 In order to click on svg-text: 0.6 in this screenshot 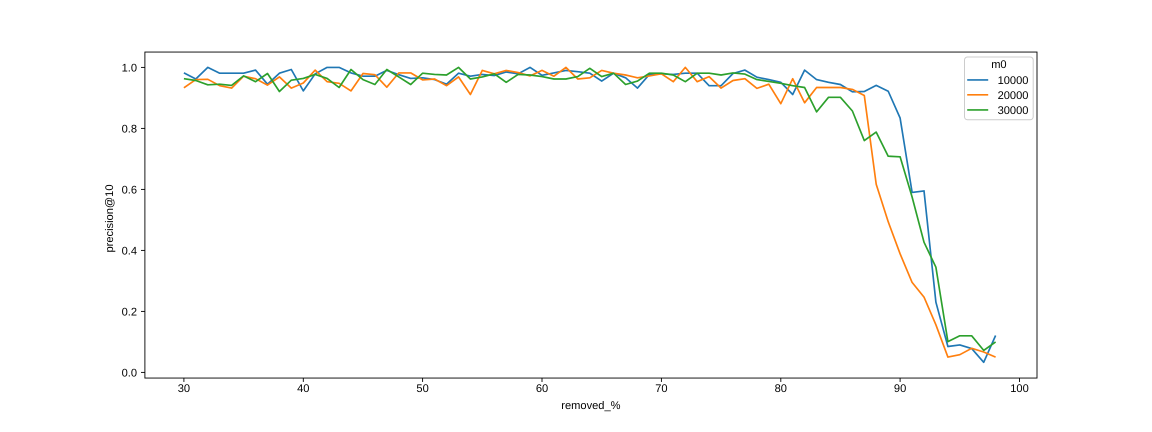, I will do `click(129, 190)`.